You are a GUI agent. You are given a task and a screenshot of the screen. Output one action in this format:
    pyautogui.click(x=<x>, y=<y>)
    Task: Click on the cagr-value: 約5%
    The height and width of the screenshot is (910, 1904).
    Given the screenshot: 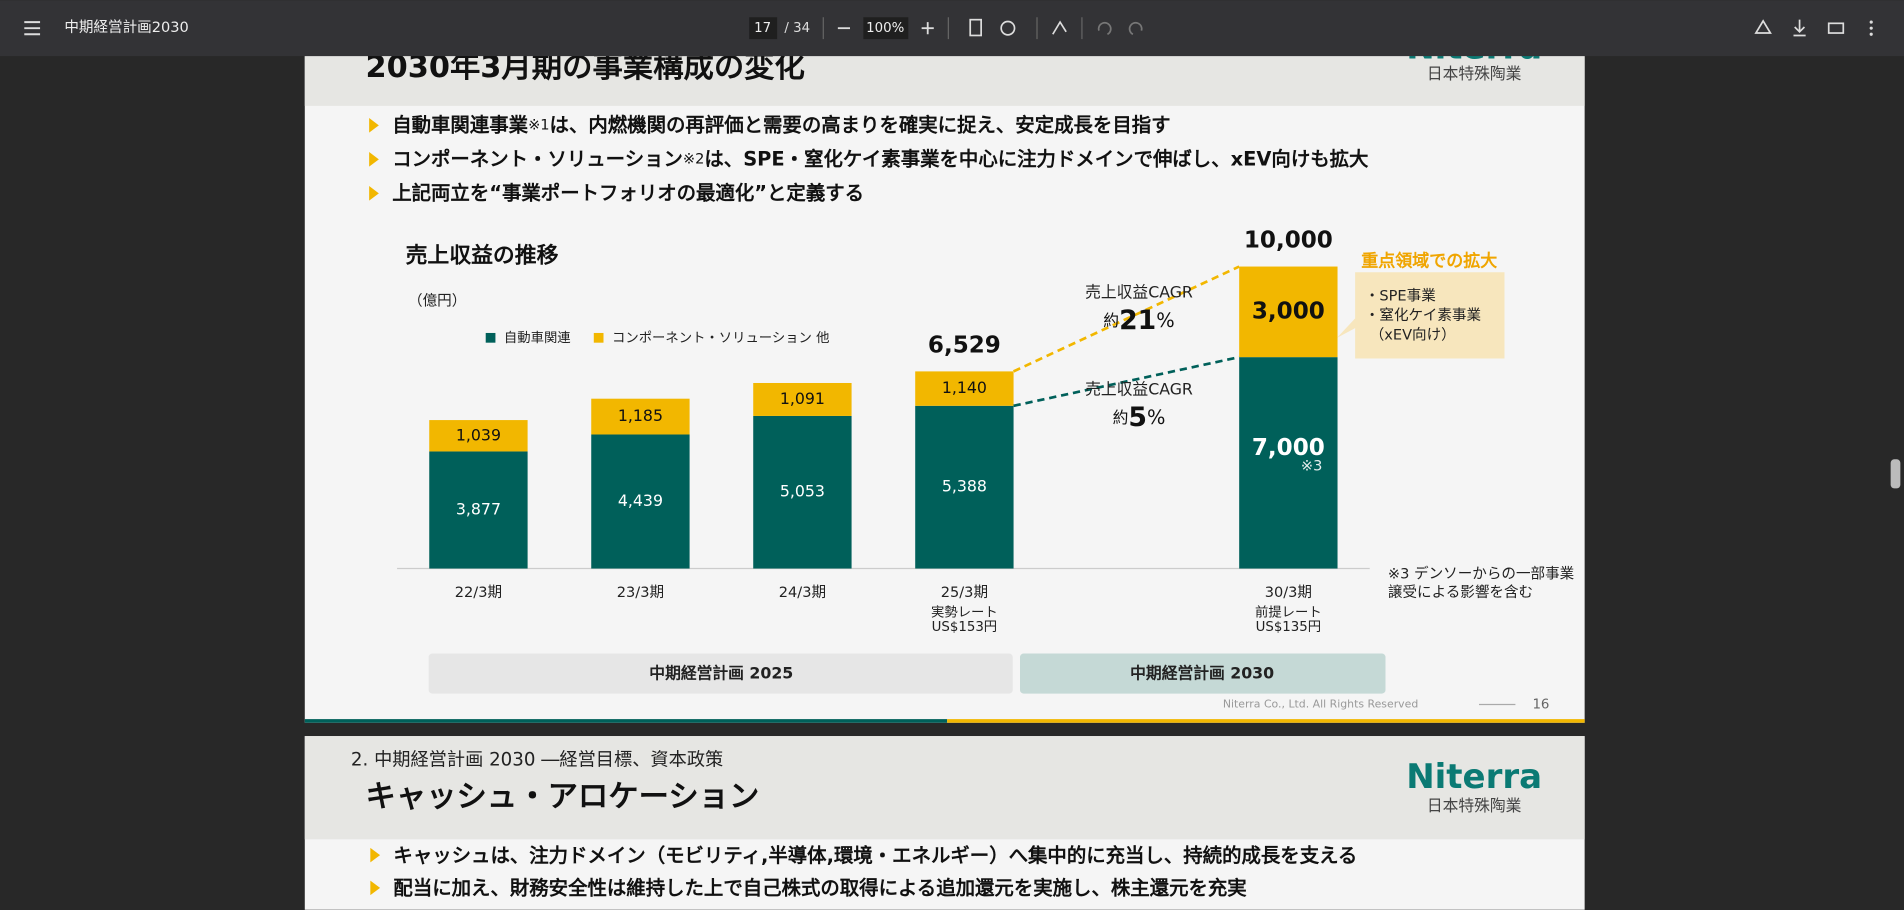 What is the action you would take?
    pyautogui.click(x=1139, y=416)
    